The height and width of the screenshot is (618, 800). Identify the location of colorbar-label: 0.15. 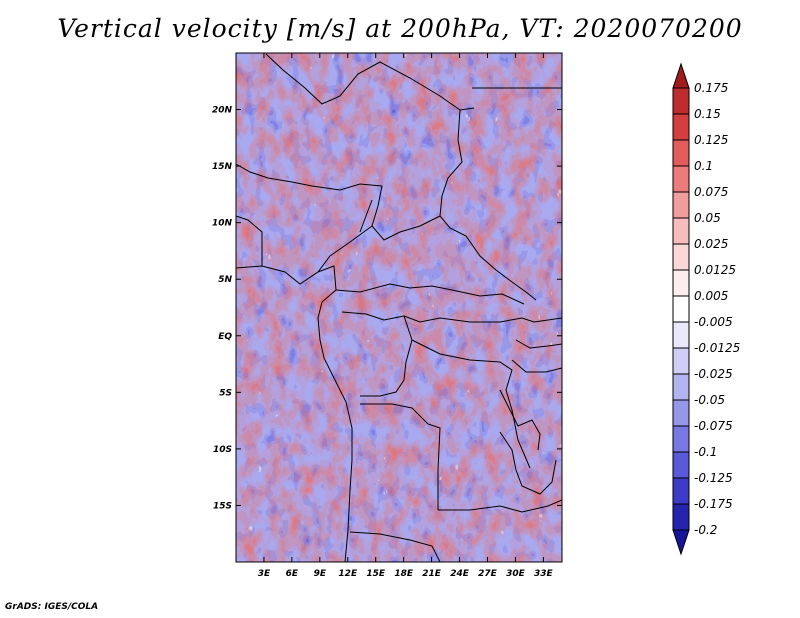
(707, 114).